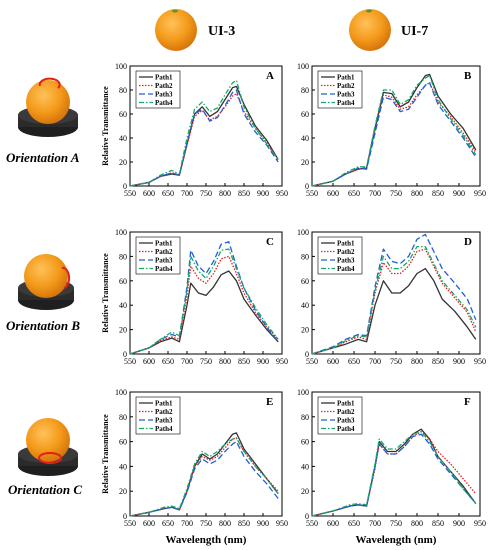  Describe the element at coordinates (43, 121) in the screenshot. I see `orientation-row-0: Orientation A` at that location.